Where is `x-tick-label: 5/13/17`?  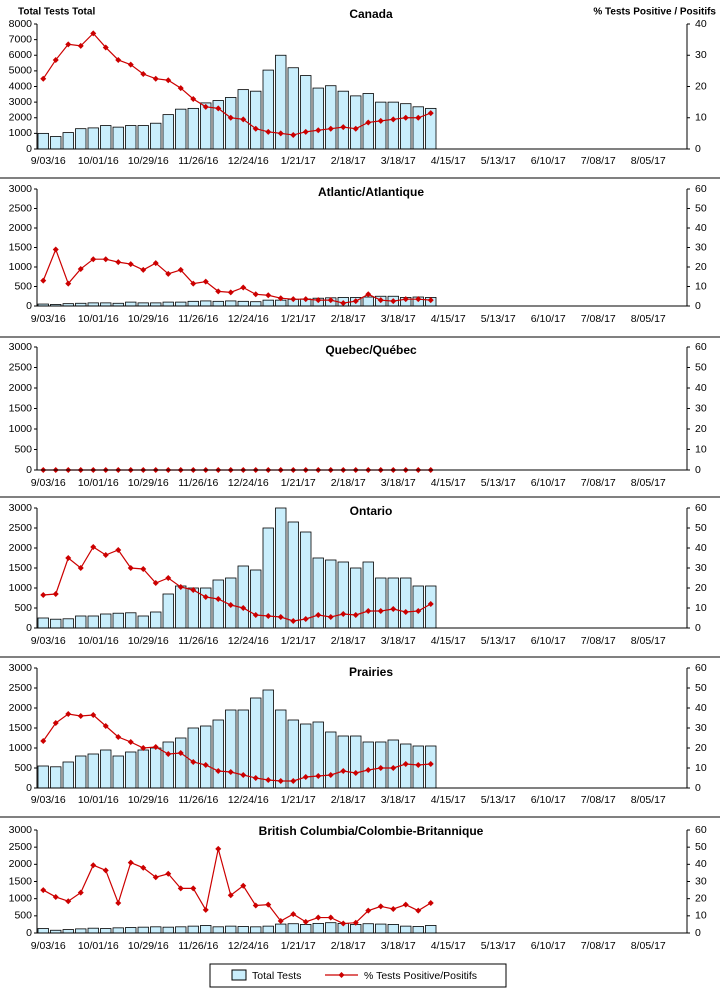
x-tick-label: 5/13/17 is located at coordinates (498, 946).